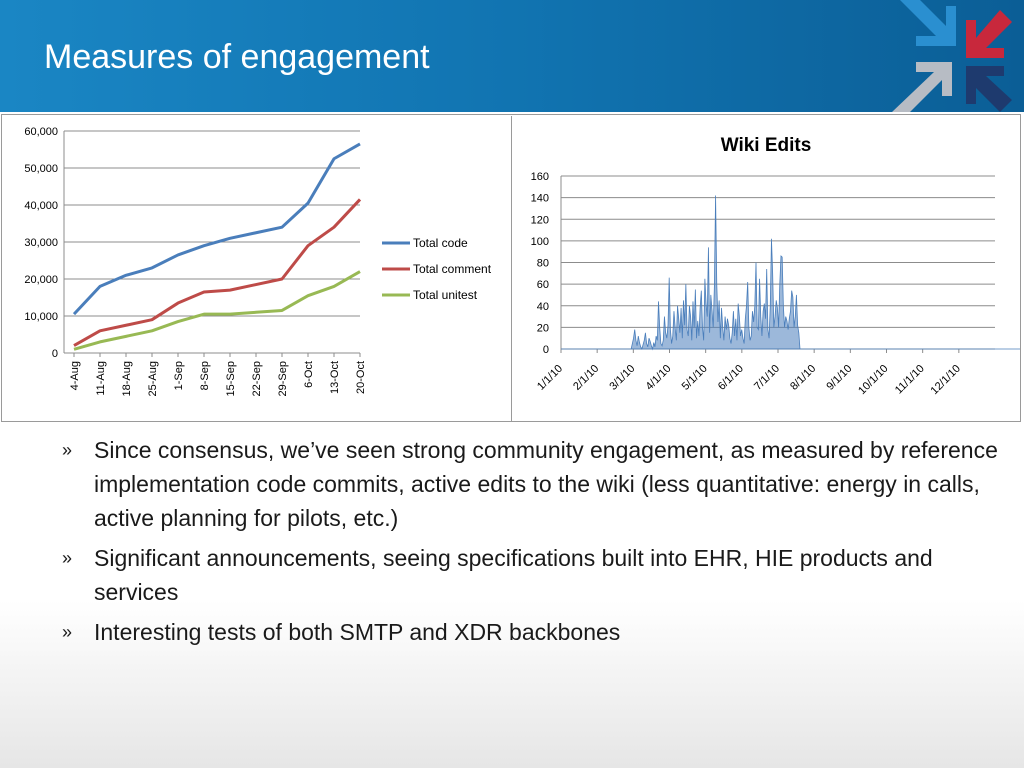  Describe the element at coordinates (41, 317) in the screenshot. I see `y-tick-label: 10,000` at that location.